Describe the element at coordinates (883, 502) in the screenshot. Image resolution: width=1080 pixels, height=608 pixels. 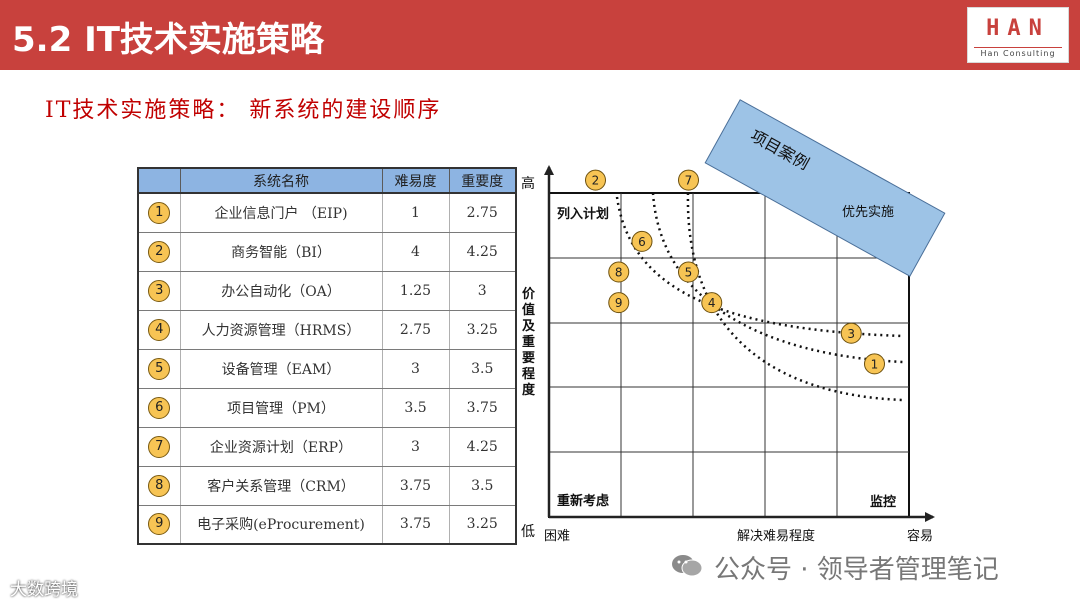
I see `quadrant-monitor-label: 监控` at that location.